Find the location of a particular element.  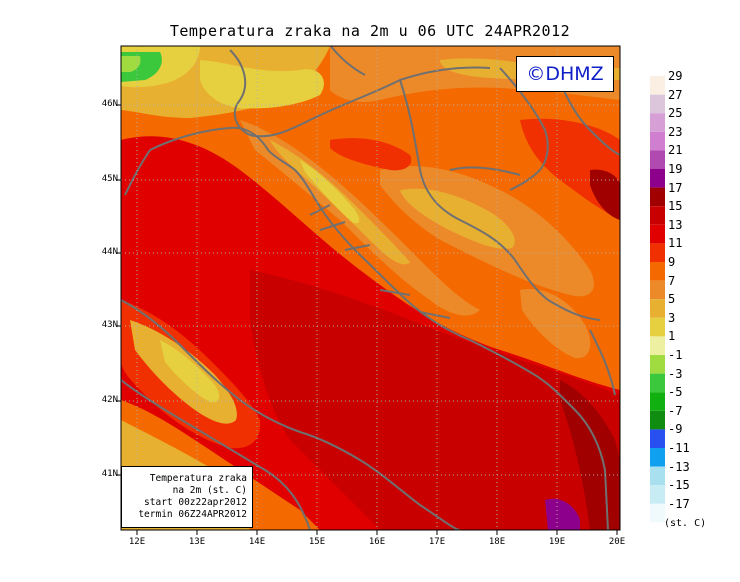

copyright-box: ©DHMZ is located at coordinates (565, 74).